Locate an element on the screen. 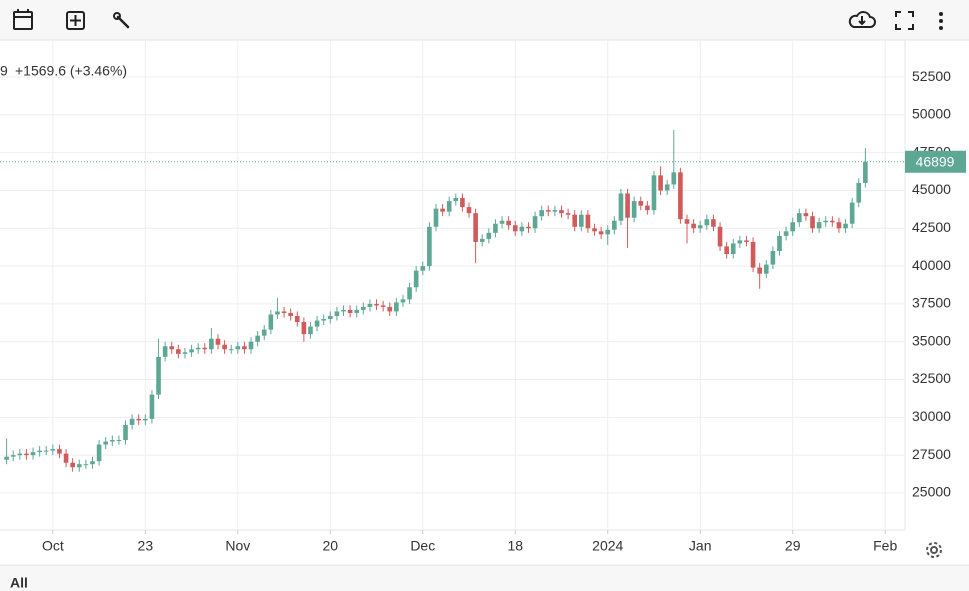 This screenshot has width=969, height=591. gear-icon is located at coordinates (934, 550).